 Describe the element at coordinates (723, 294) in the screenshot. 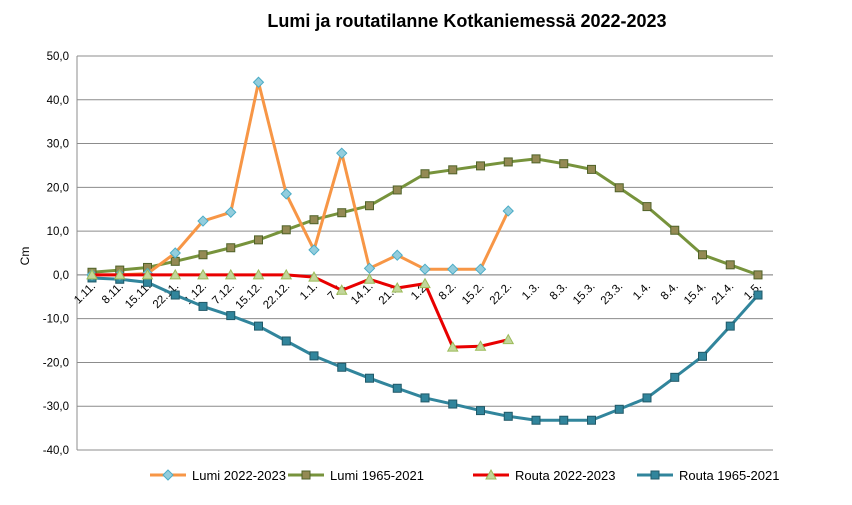

I see `x-tick-label: 21.4.` at that location.